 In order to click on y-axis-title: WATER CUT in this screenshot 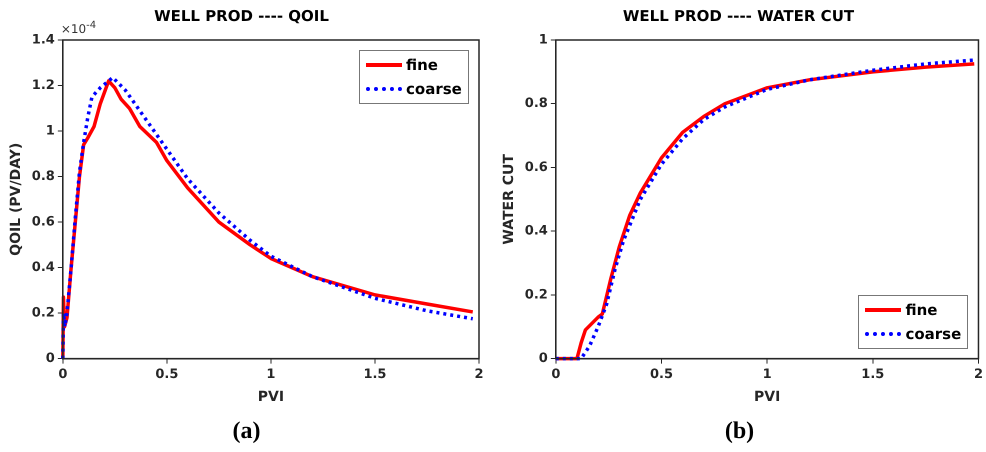, I will do `click(509, 199)`.